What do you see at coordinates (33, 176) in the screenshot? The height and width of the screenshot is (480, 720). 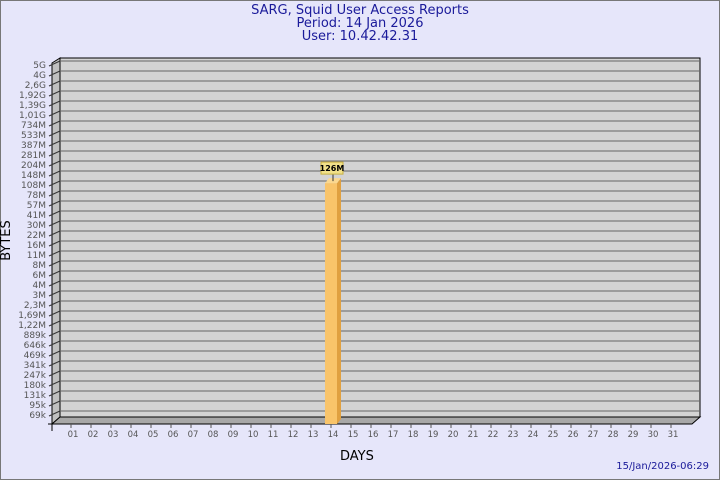 I see `y-tick-label: 148M` at bounding box center [33, 176].